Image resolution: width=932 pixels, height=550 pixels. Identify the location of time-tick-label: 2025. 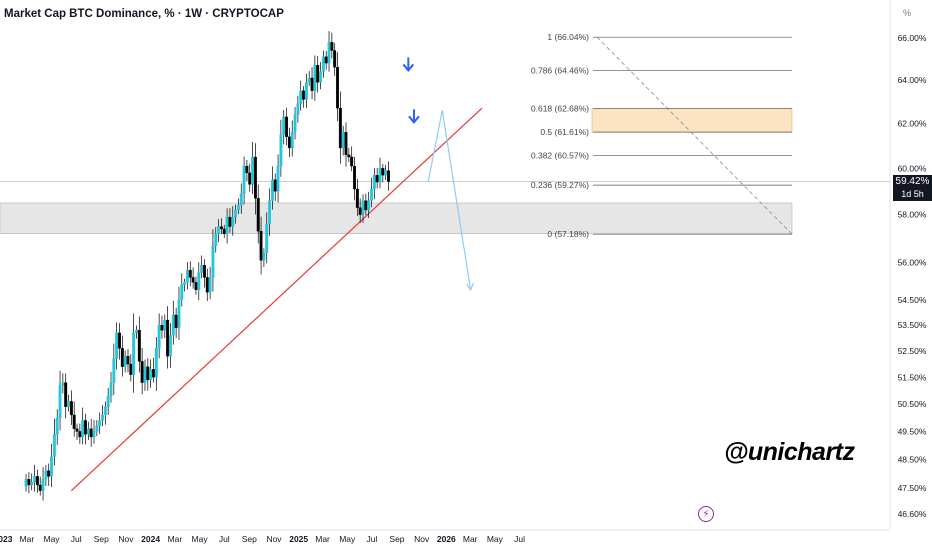
(298, 539).